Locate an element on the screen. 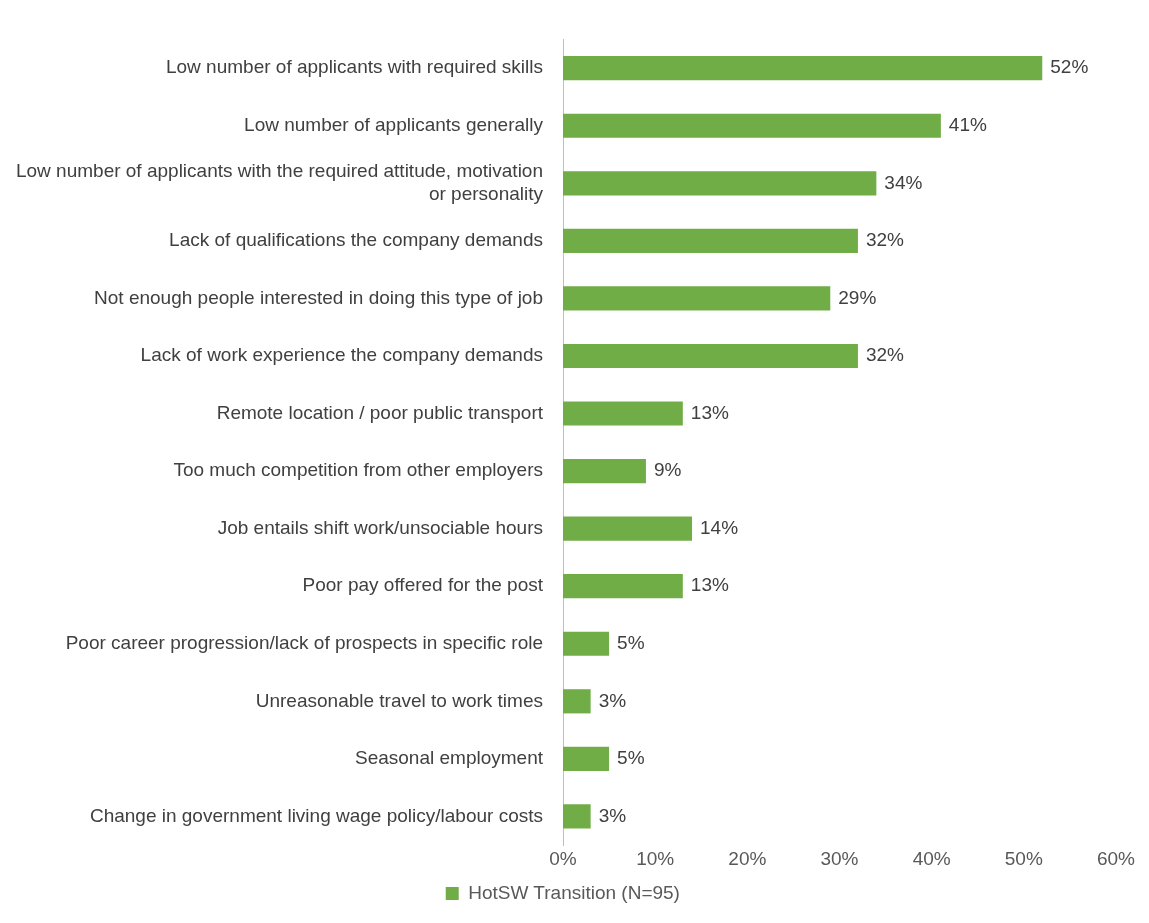  y-tick-label: Not enough people interested in doing this type of job is located at coordinates (318, 297).